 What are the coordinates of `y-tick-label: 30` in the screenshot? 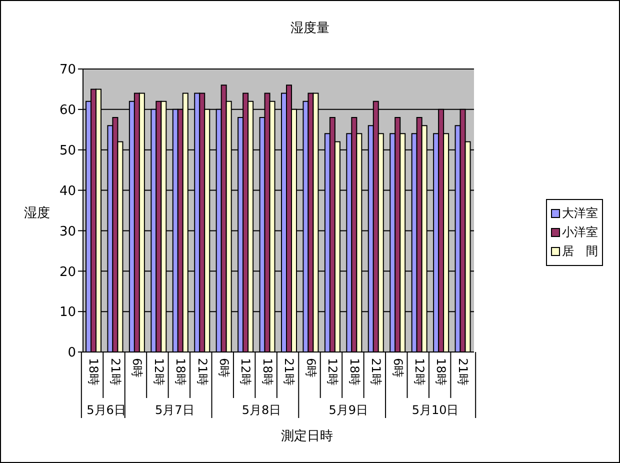 It's located at (67, 232).